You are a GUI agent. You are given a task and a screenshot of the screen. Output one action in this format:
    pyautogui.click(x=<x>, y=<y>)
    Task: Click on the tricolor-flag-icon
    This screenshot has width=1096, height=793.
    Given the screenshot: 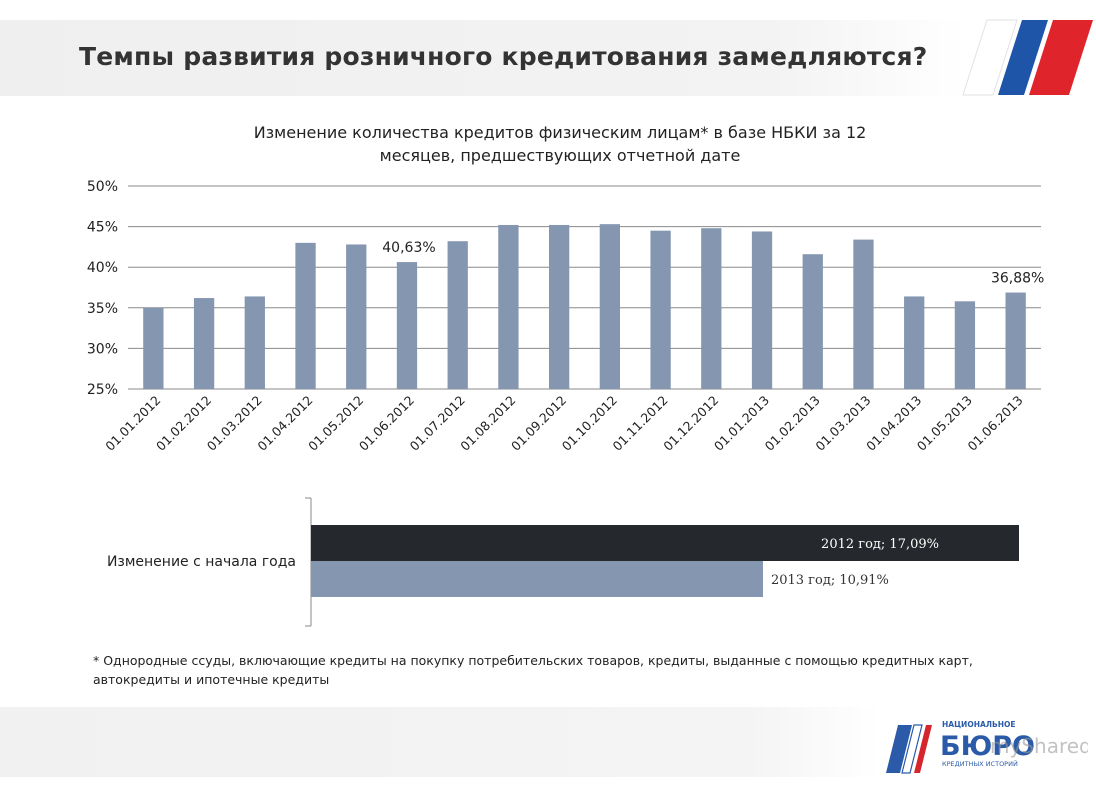 What is the action you would take?
    pyautogui.click(x=1027, y=57)
    